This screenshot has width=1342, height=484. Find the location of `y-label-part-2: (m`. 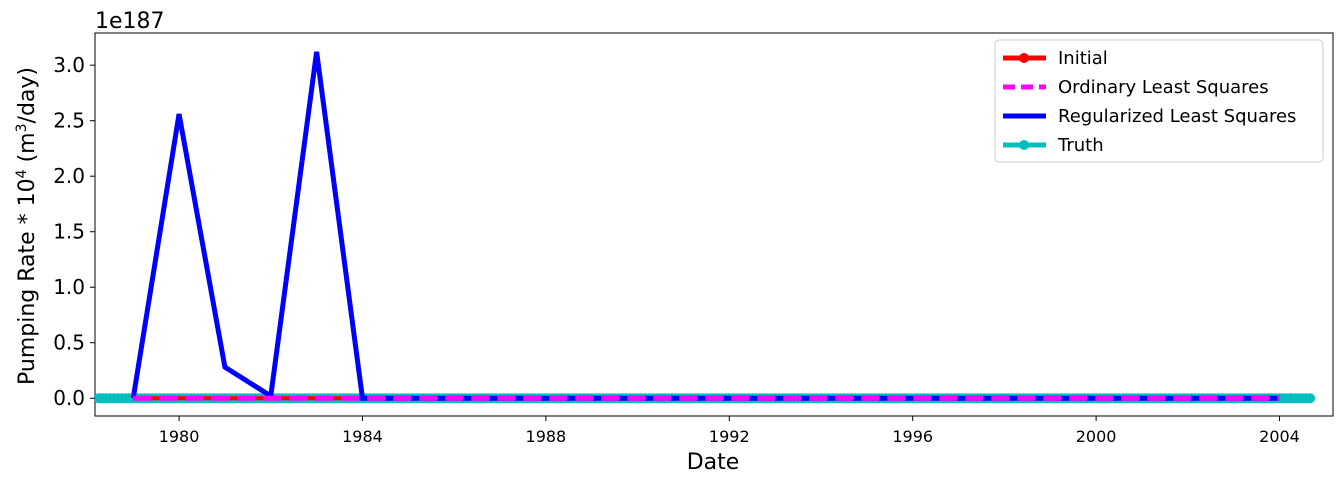

y-label-part-2: (m is located at coordinates (27, 150).